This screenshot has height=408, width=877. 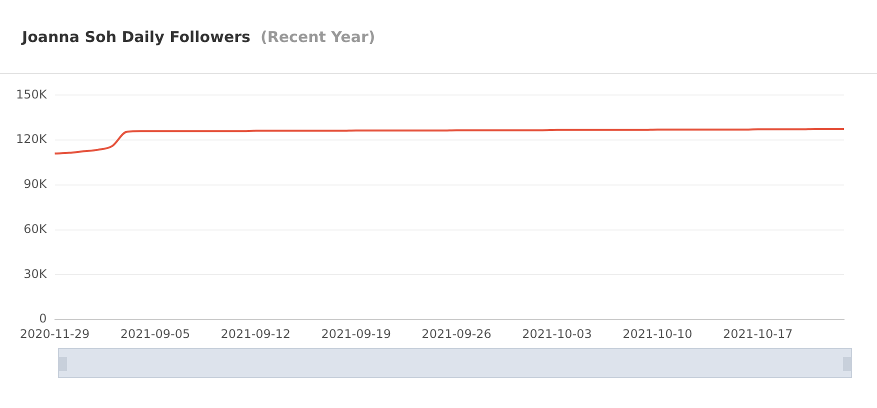 I want to click on y-tick-label: 90K, so click(x=36, y=184).